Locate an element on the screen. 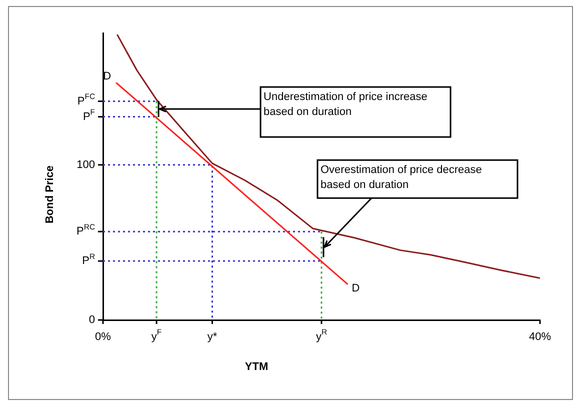 This screenshot has width=581, height=407. y-tick-label: 100 is located at coordinates (86, 164).